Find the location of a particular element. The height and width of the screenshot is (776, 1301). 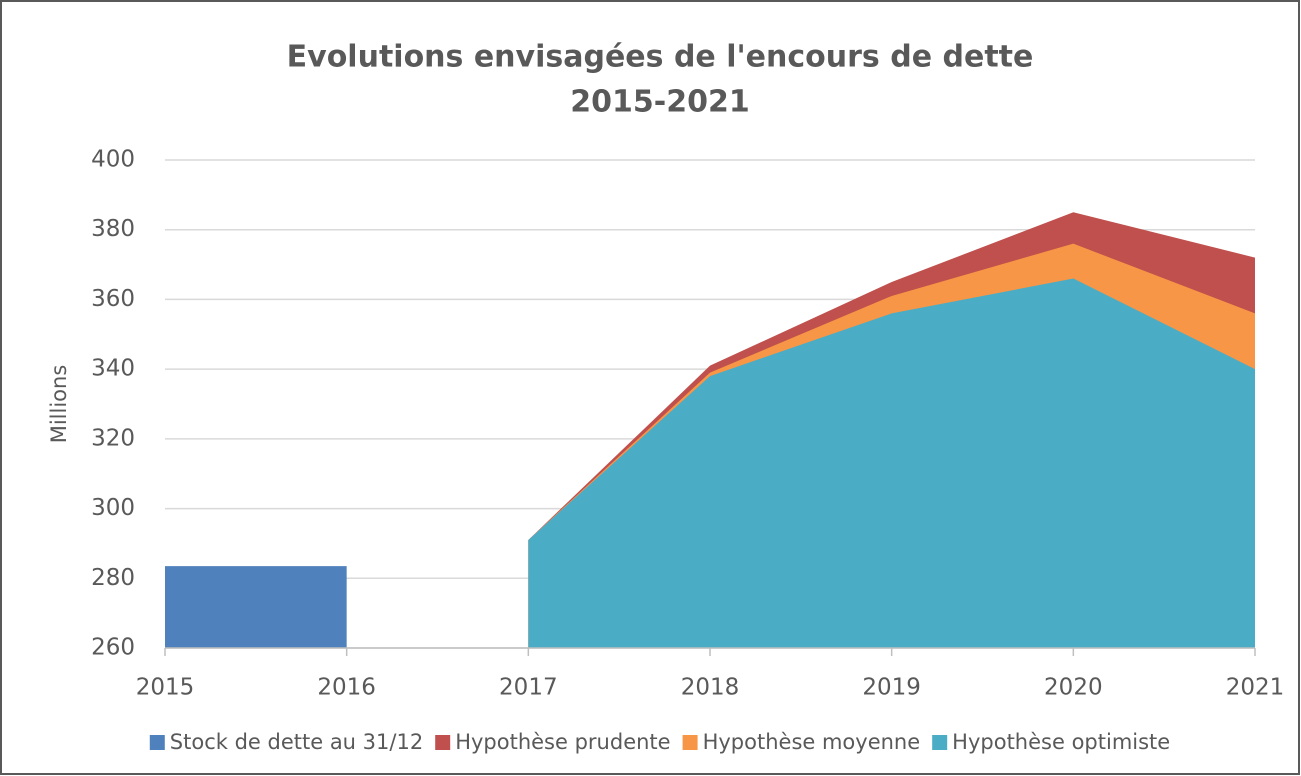

y-tick-label: 360 is located at coordinates (113, 299).